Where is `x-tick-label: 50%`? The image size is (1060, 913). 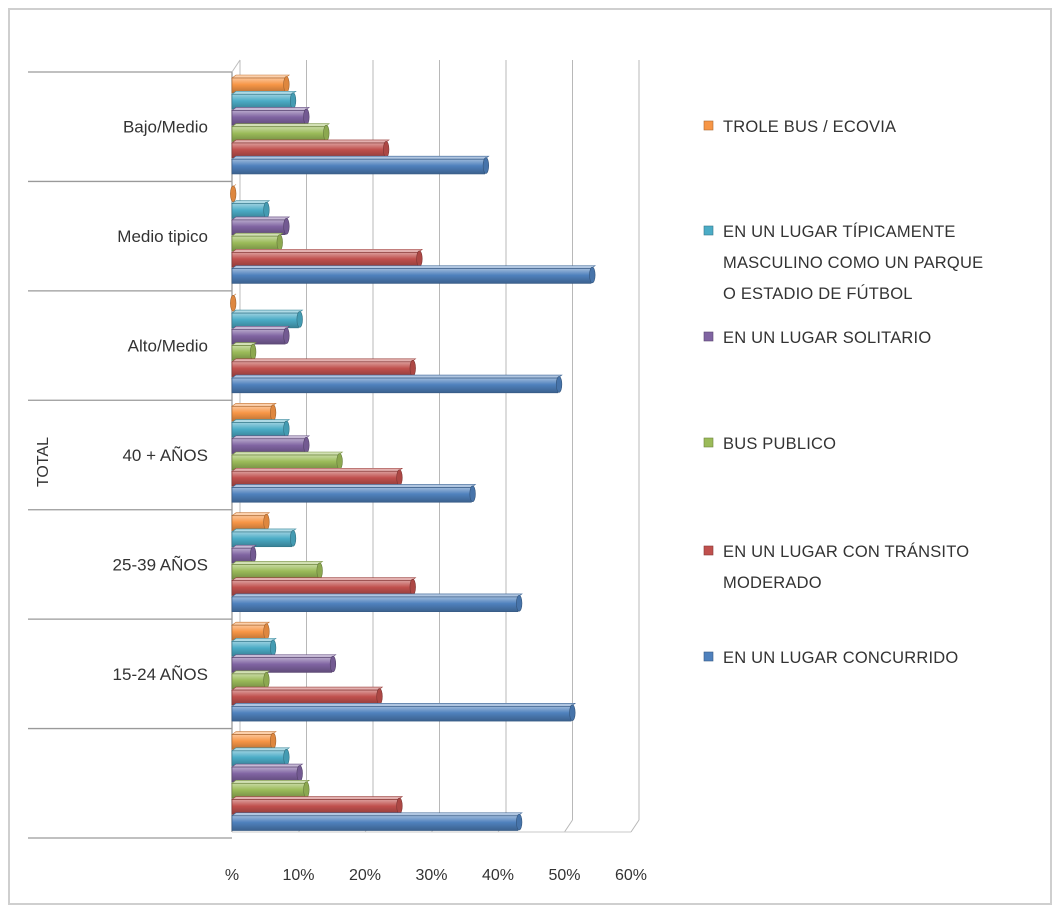 x-tick-label: 50% is located at coordinates (564, 875).